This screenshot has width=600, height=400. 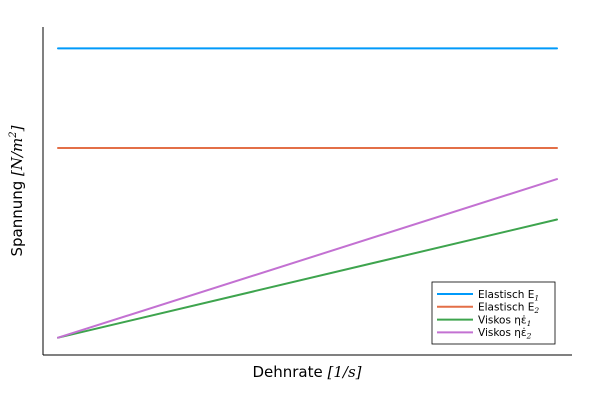 I want to click on legend-box, so click(x=493, y=313).